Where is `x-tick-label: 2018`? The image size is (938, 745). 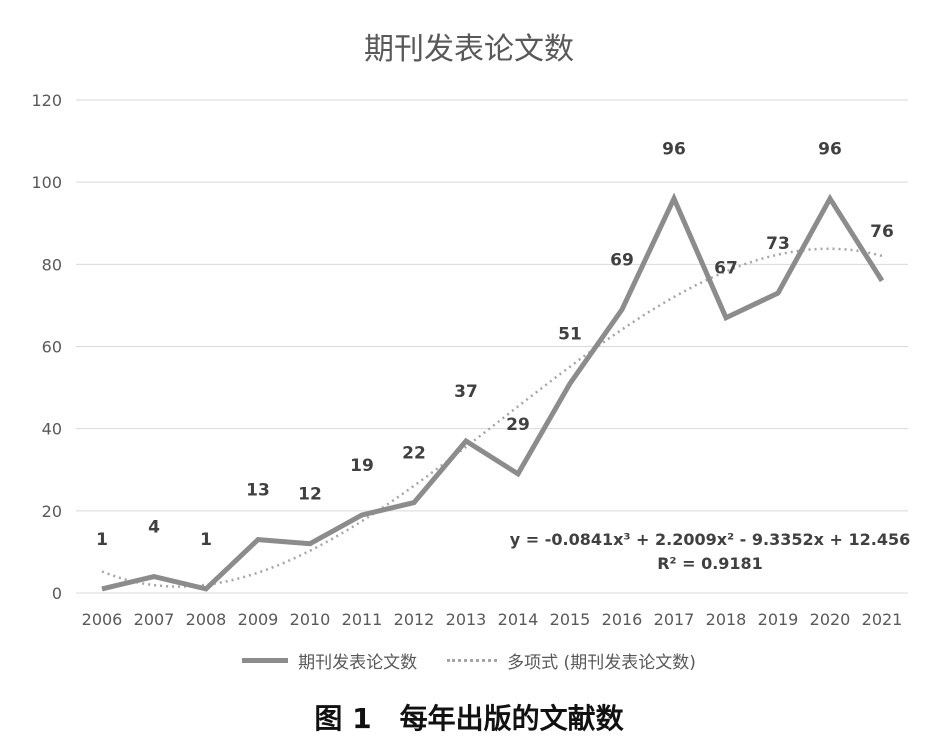 x-tick-label: 2018 is located at coordinates (726, 619).